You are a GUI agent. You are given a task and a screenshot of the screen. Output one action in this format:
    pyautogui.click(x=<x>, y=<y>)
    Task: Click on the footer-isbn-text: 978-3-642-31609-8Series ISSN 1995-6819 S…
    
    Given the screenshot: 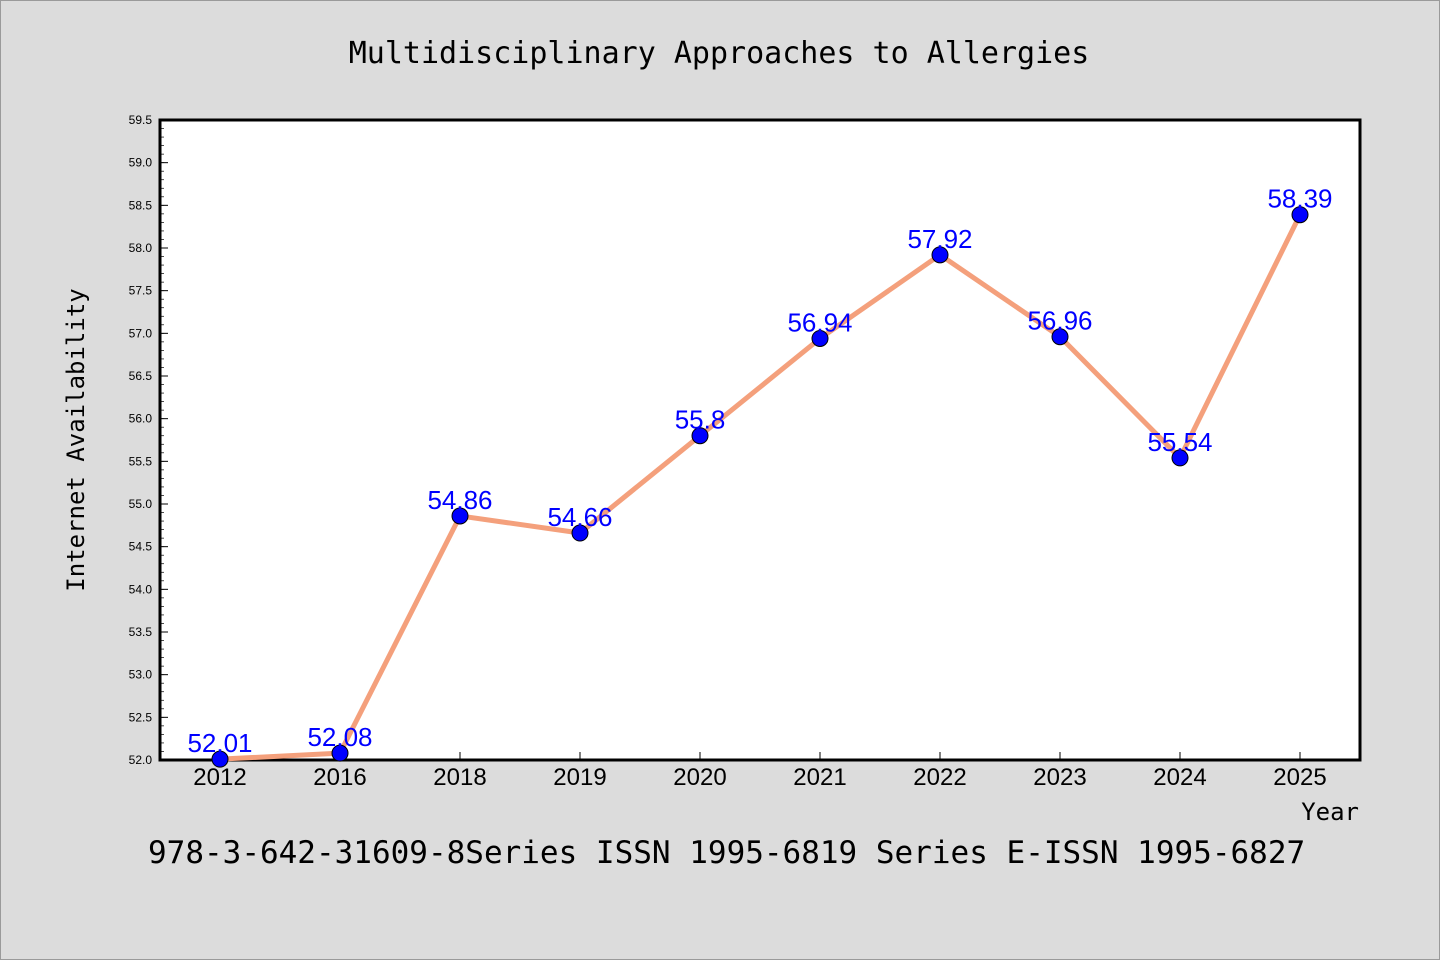 What is the action you would take?
    pyautogui.click(x=726, y=853)
    